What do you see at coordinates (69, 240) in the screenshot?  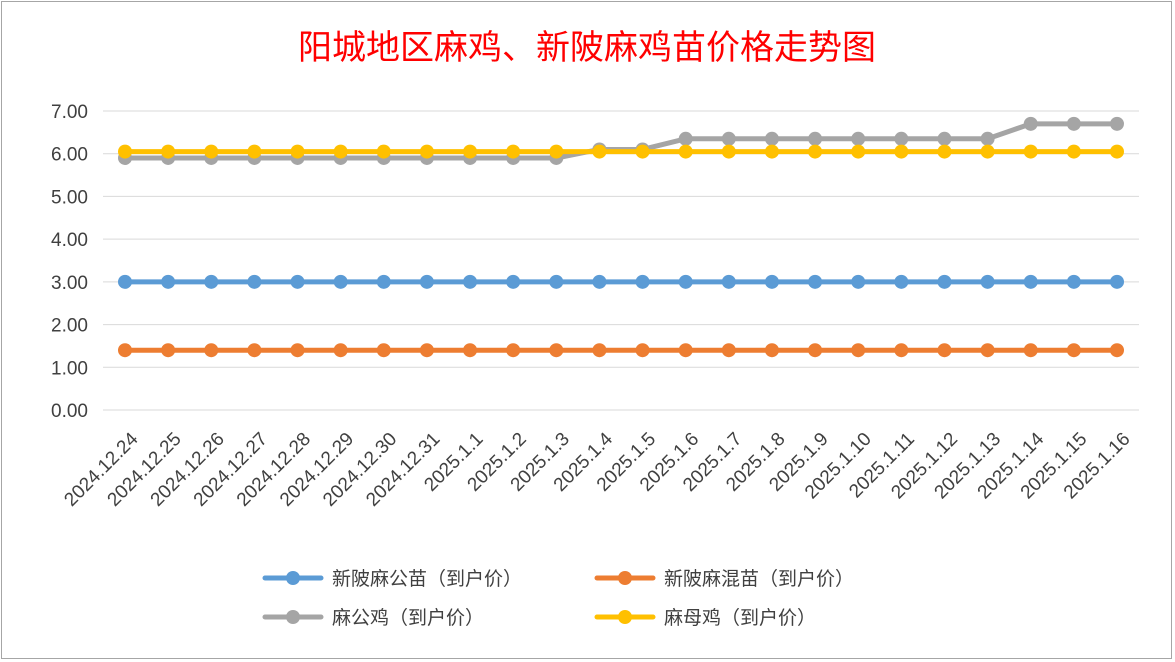 I see `y-tick-label: 4.00` at bounding box center [69, 240].